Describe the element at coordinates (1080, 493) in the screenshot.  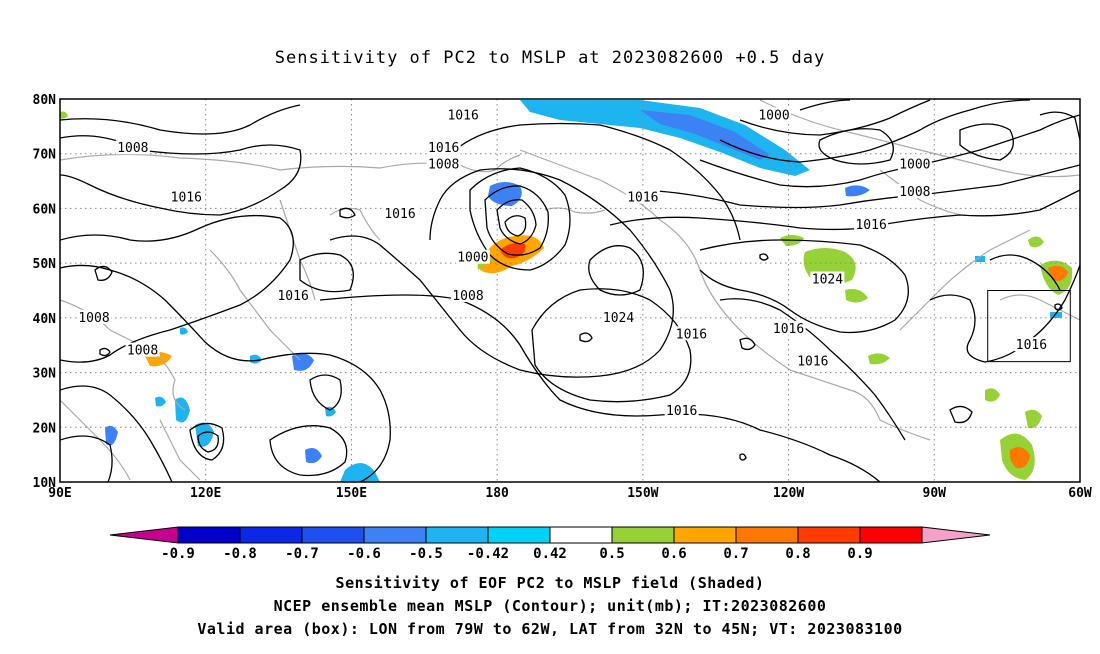
I see `lon-label: 60W` at that location.